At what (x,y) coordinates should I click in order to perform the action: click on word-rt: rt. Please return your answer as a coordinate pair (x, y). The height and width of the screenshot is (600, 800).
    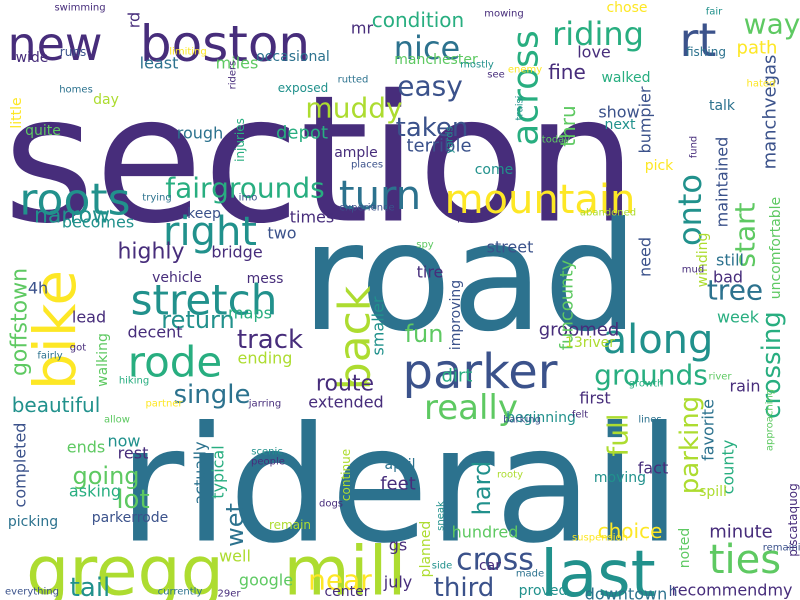
    Looking at the image, I should click on (698, 40).